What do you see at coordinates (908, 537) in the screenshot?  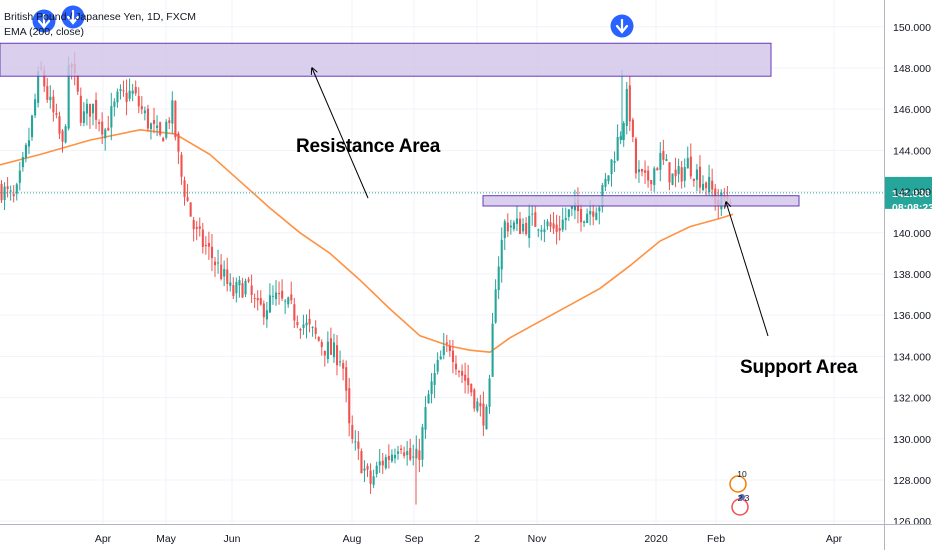 I see `axis-corner` at bounding box center [908, 537].